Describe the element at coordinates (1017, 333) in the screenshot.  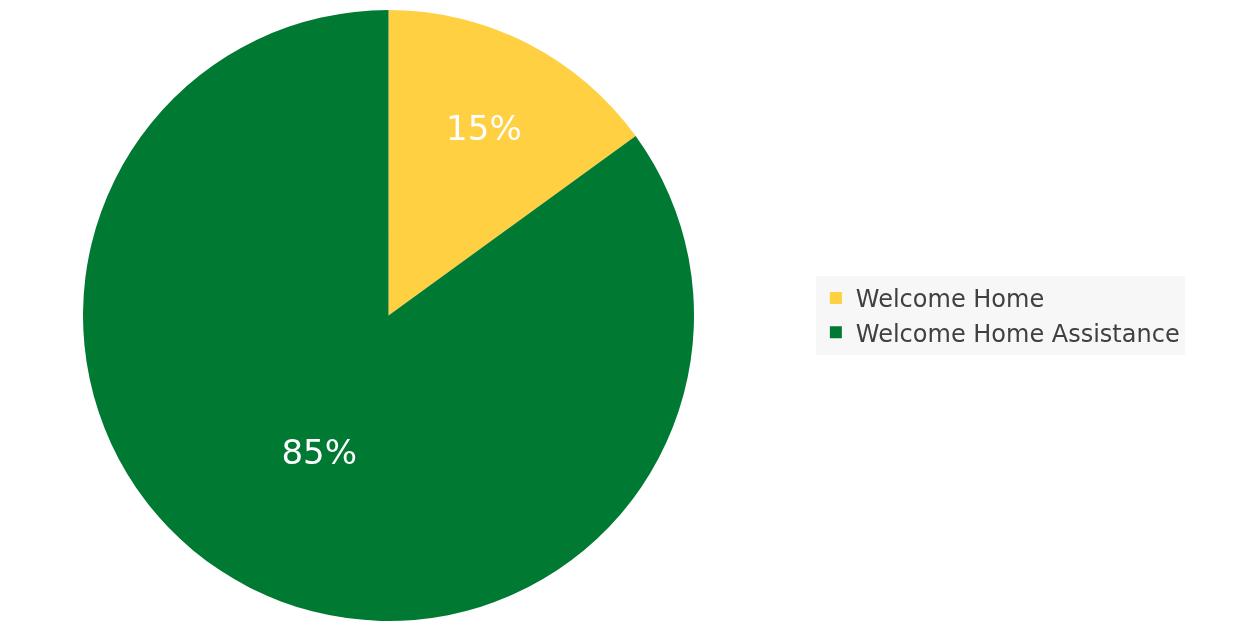
I see `legend-label: Welcome Home Assistance` at that location.